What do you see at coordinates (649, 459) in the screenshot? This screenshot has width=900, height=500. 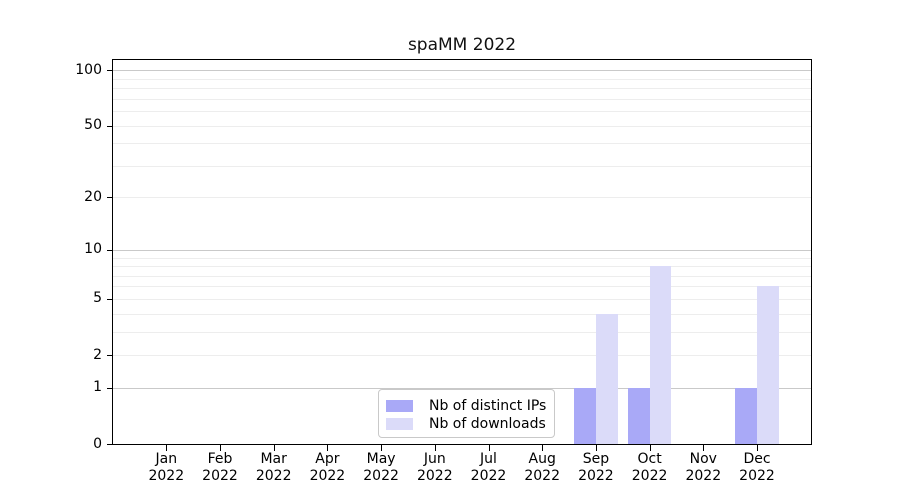 I see `x-tick-label-month: Oct` at bounding box center [649, 459].